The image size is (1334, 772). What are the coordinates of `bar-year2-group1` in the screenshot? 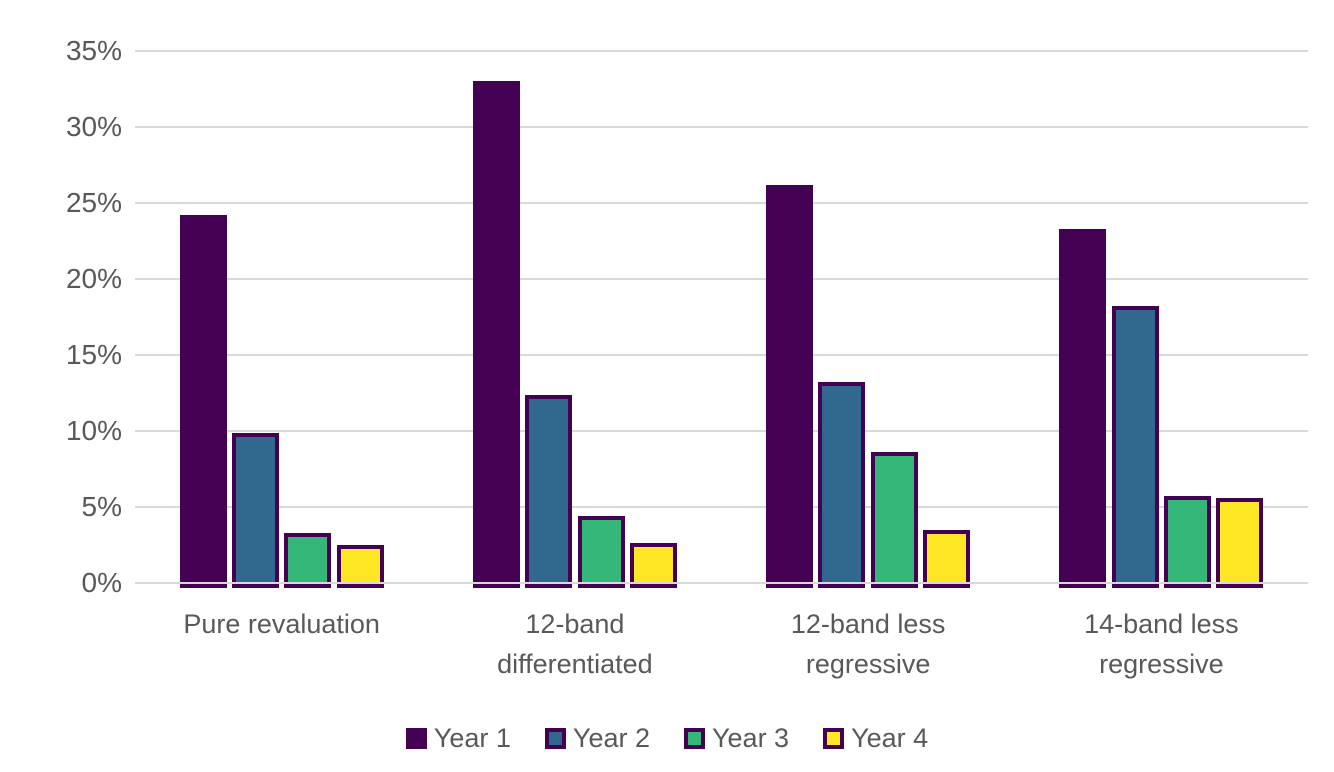 It's located at (255, 510).